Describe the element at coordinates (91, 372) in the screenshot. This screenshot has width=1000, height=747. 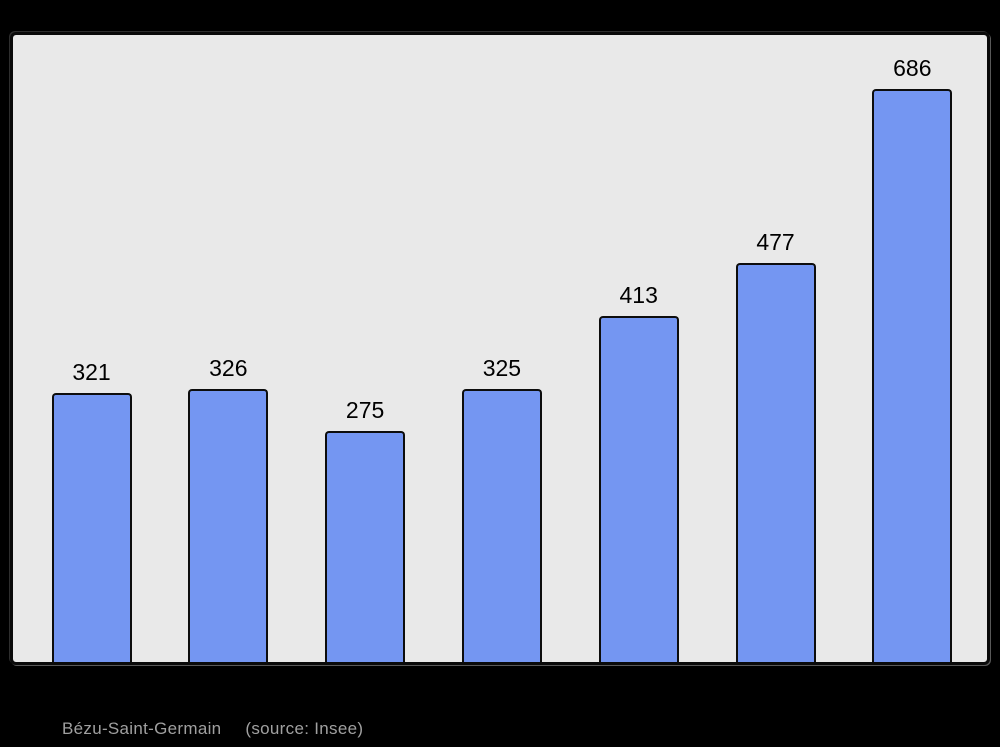
I see `bar-value-label: 321` at that location.